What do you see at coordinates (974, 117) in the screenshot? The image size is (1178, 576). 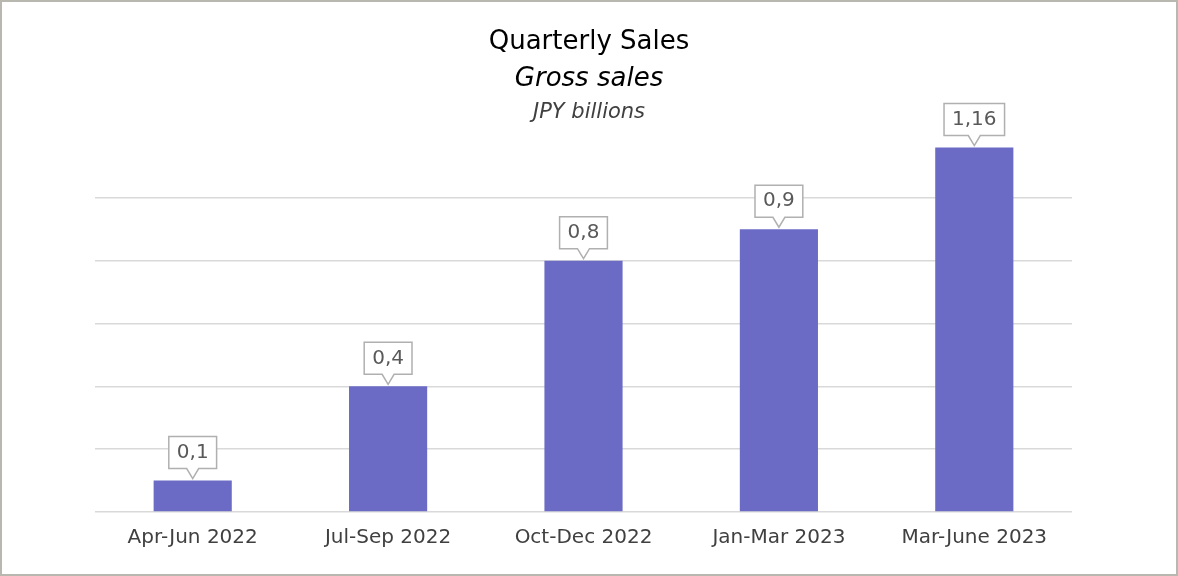 I see `data-label: 1,16` at bounding box center [974, 117].